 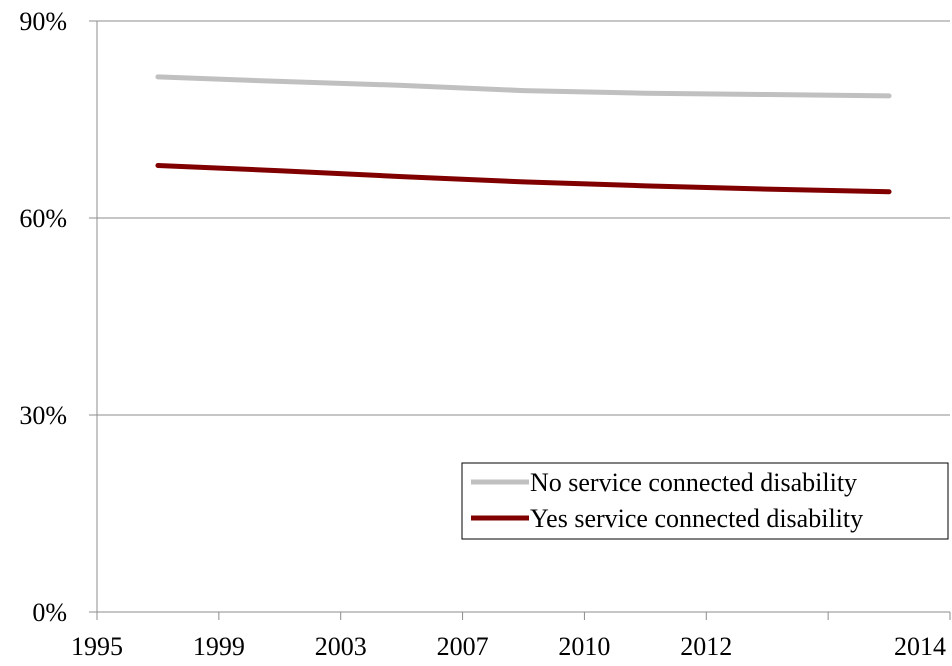 What do you see at coordinates (706, 646) in the screenshot?
I see `x-tick-label: 2012` at bounding box center [706, 646].